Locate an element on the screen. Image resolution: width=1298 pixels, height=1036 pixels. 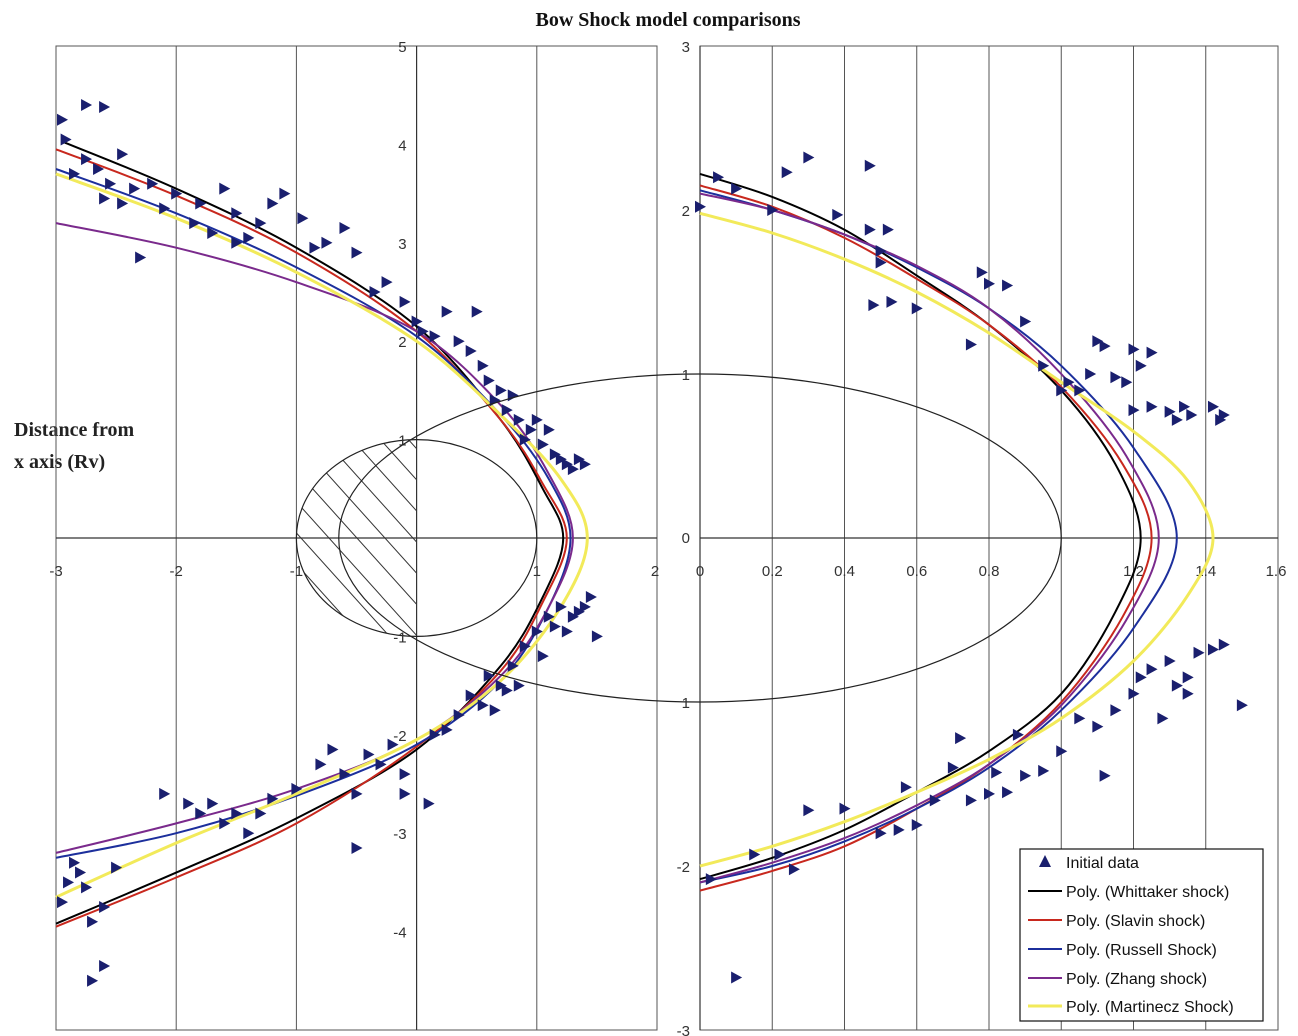
legend-label-russell: Poly. (Russell Shock) is located at coordinates (1141, 950).